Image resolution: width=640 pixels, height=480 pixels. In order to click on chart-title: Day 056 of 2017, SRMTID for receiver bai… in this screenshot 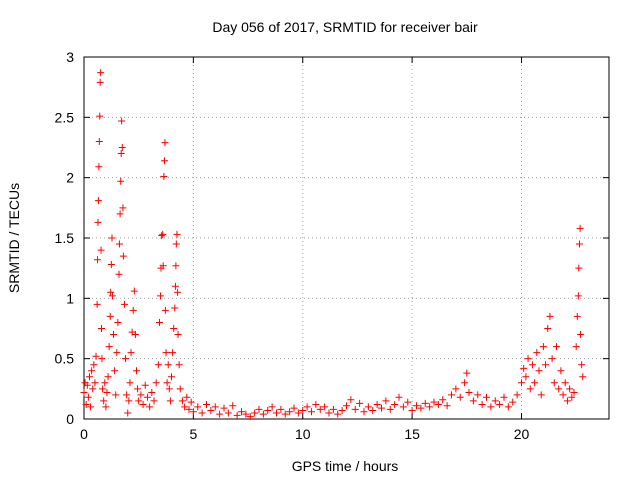, I will do `click(345, 27)`.